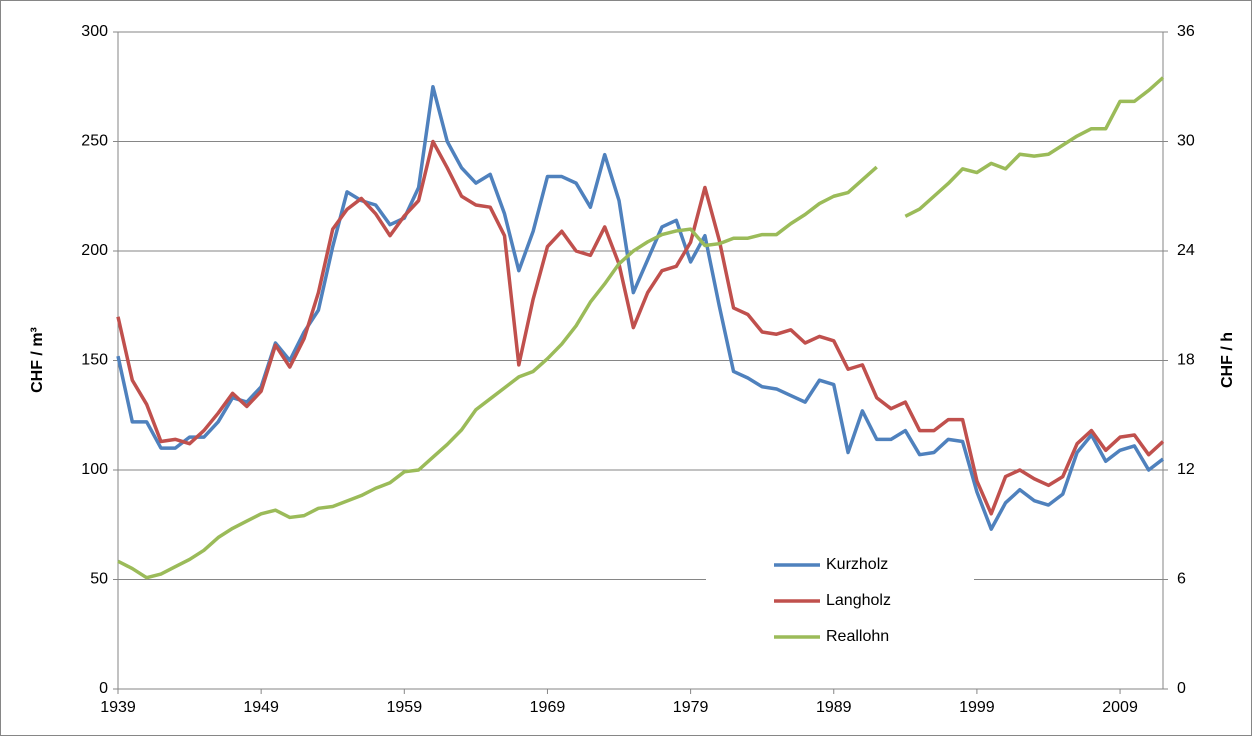 This screenshot has height=736, width=1252. What do you see at coordinates (94, 360) in the screenshot?
I see `y-tick-label: 150` at bounding box center [94, 360].